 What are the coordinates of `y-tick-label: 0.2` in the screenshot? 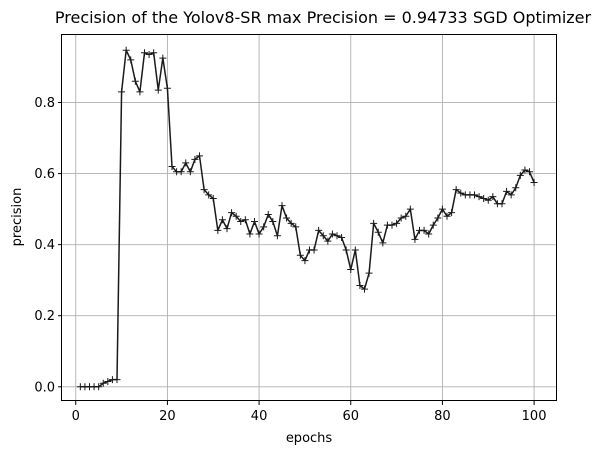 It's located at (44, 316).